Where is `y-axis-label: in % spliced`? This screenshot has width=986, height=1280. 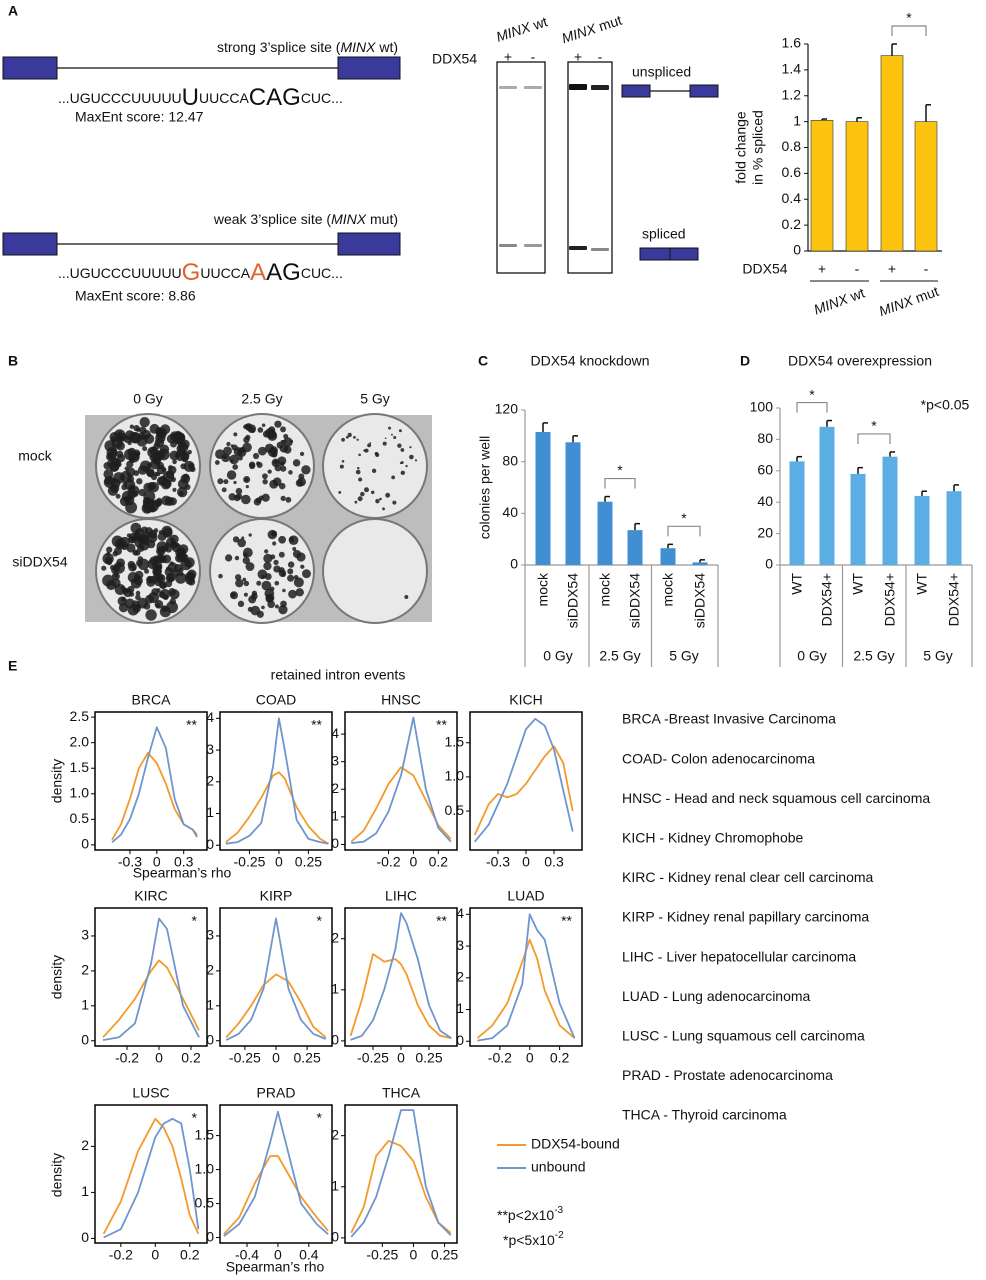
y-axis-label: in % spliced is located at coordinates (758, 147).